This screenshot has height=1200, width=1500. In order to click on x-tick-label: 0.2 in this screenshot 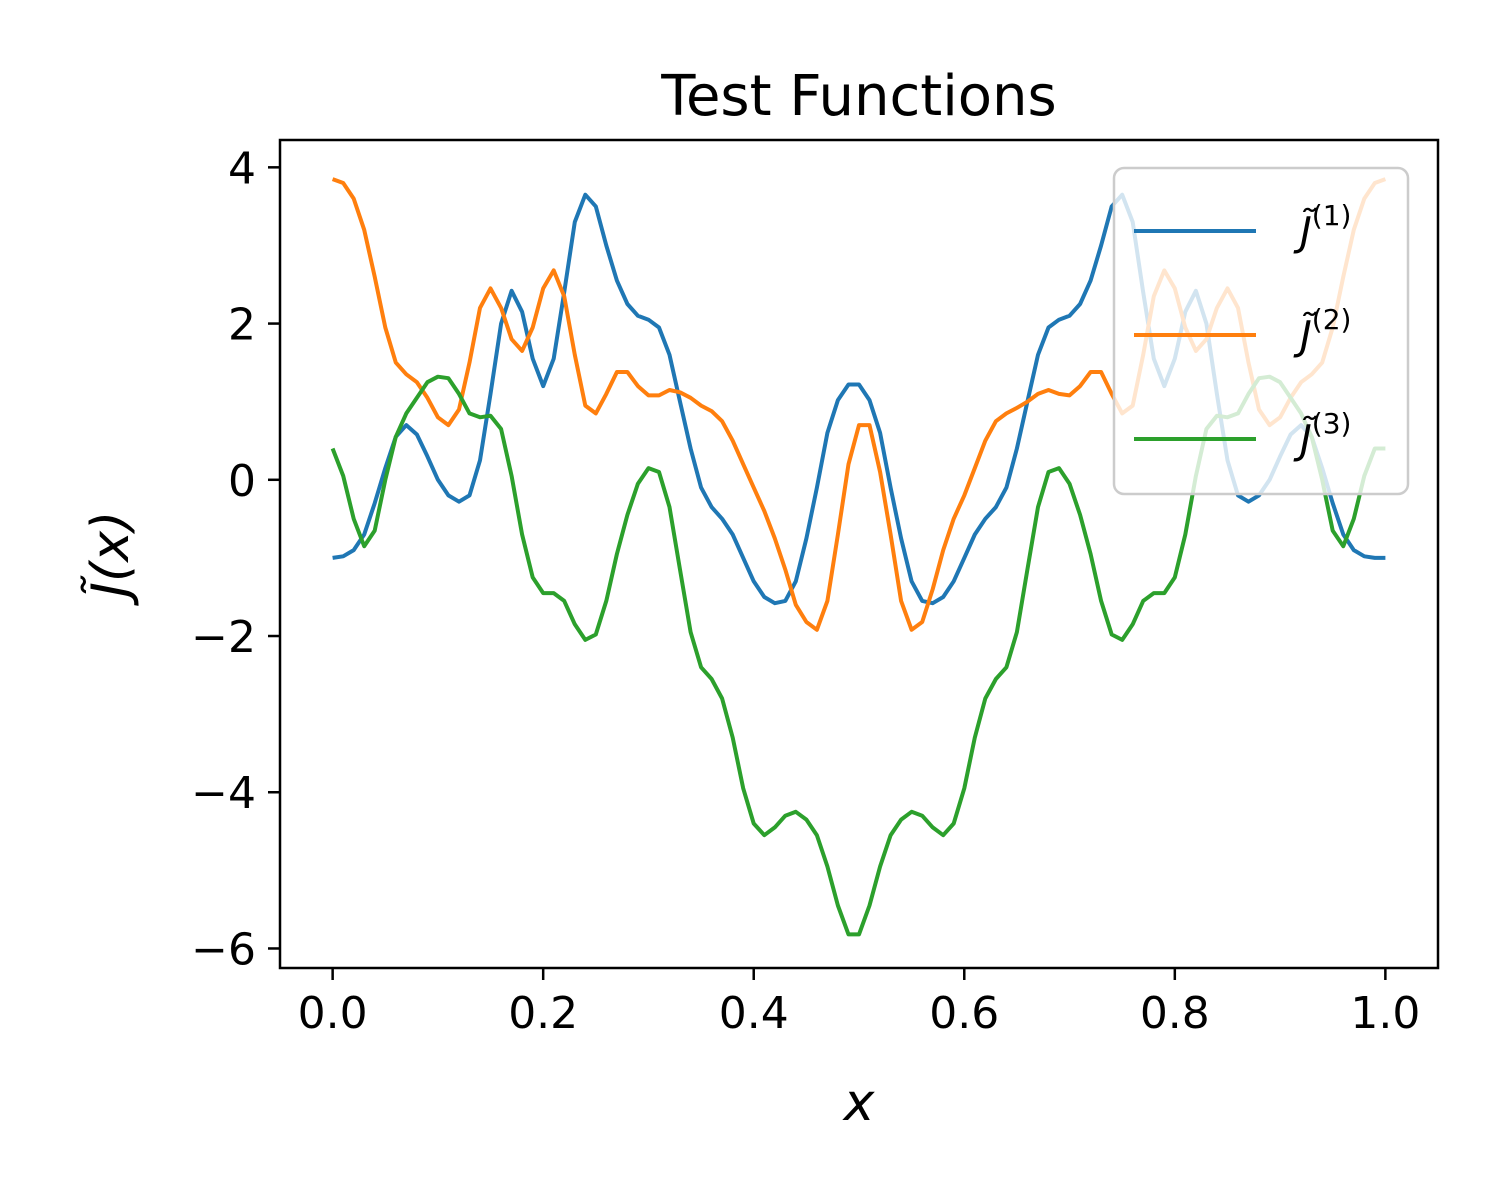, I will do `click(543, 1013)`.